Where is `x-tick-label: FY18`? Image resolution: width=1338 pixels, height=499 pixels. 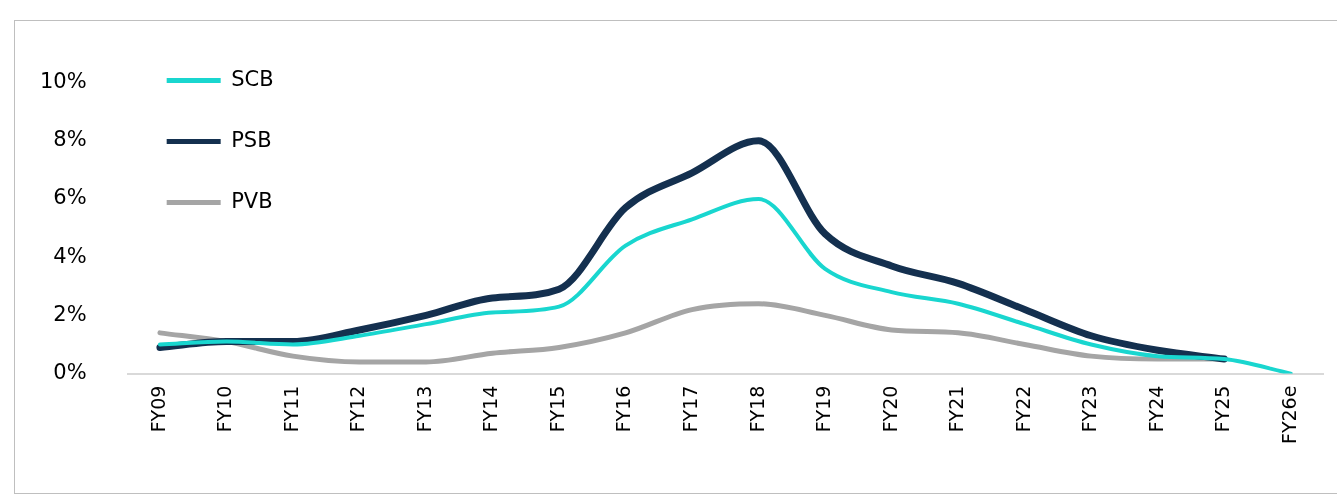 x-tick-label: FY18 is located at coordinates (756, 409).